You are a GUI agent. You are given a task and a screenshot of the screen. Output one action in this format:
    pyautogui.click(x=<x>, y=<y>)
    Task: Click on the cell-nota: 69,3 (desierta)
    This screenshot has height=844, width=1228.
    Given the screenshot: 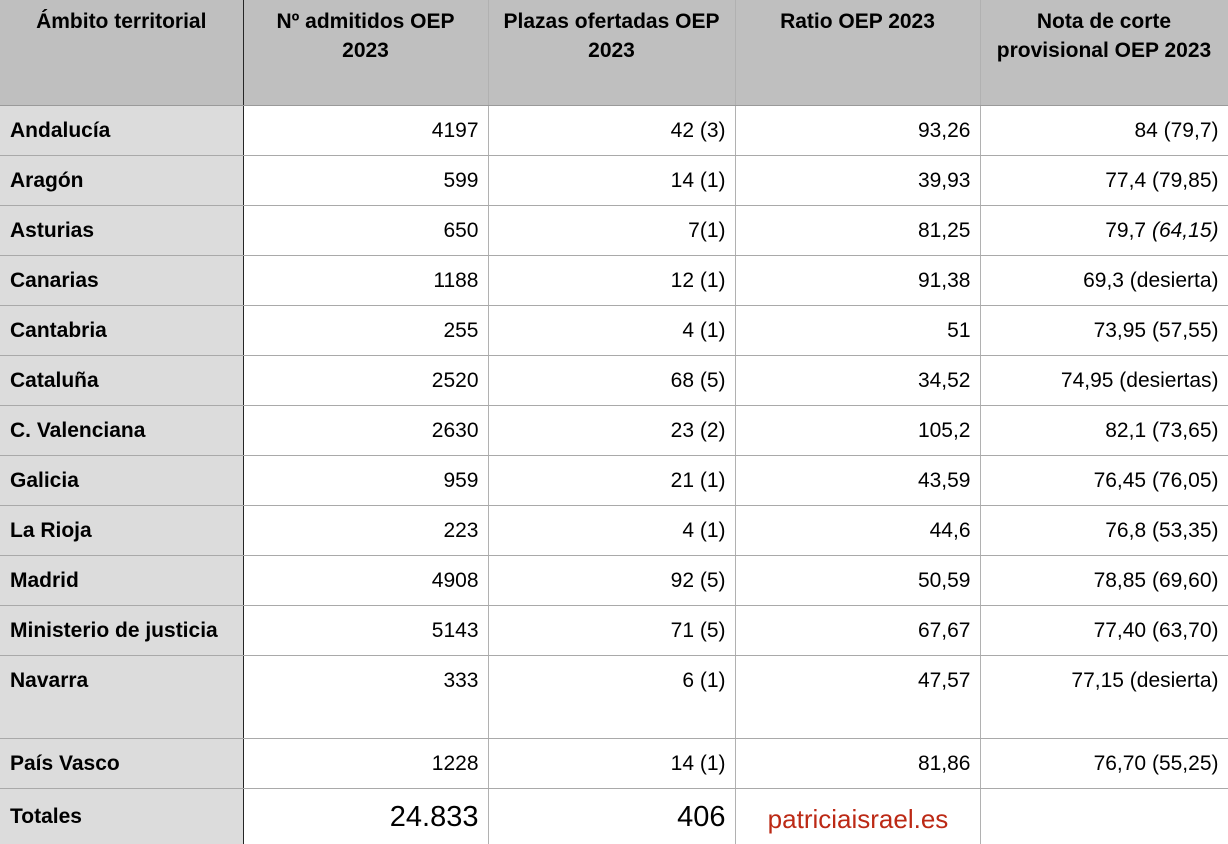 What is the action you would take?
    pyautogui.click(x=1104, y=280)
    